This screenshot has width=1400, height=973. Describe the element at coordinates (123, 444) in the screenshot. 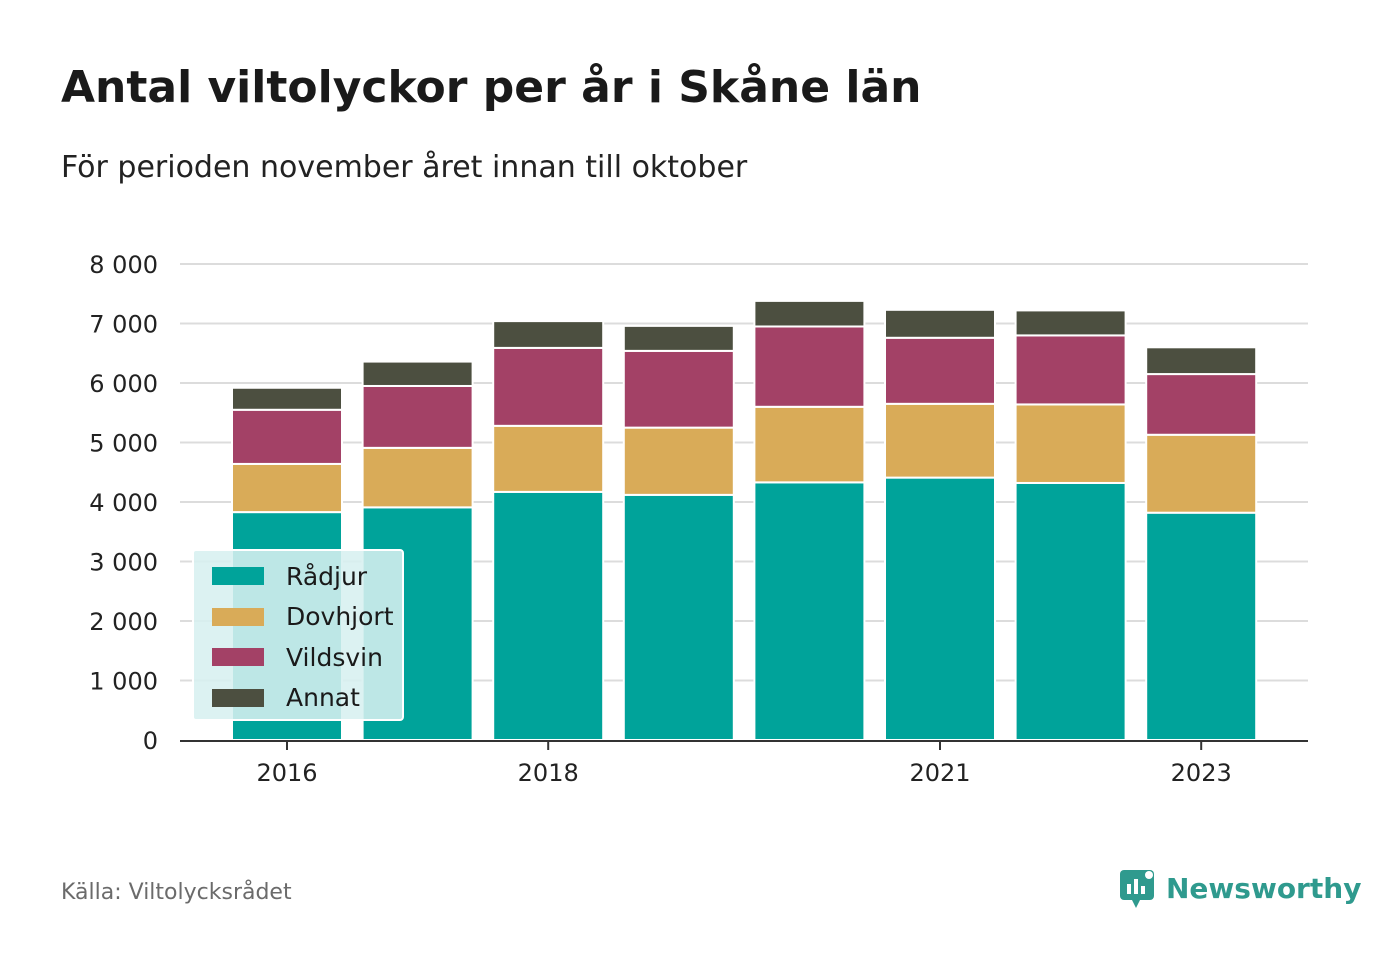

I see `y-tick-label: 5 000` at that location.